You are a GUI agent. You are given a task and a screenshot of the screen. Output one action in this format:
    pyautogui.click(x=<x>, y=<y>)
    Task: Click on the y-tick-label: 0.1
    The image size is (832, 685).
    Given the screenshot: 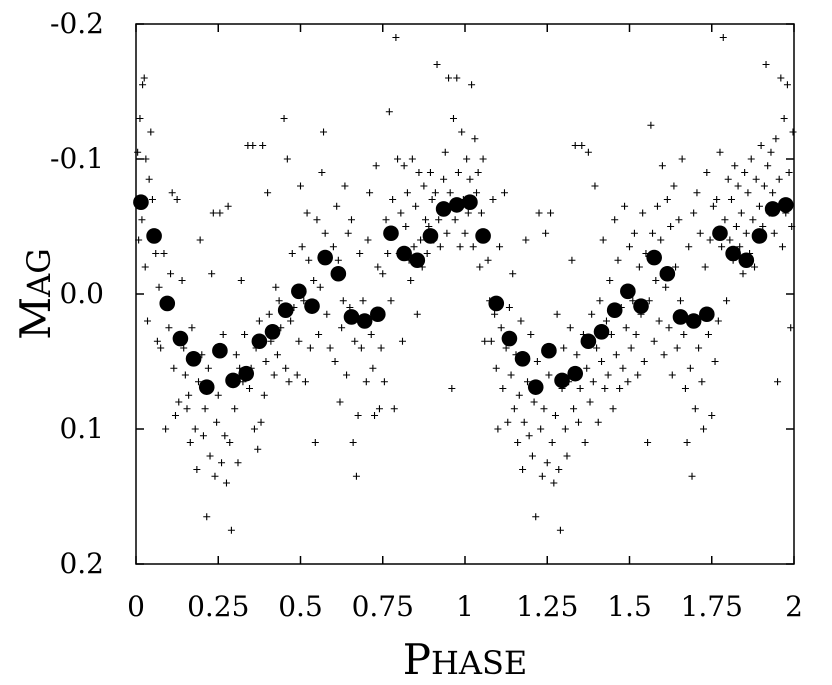 What is the action you would take?
    pyautogui.click(x=81, y=428)
    